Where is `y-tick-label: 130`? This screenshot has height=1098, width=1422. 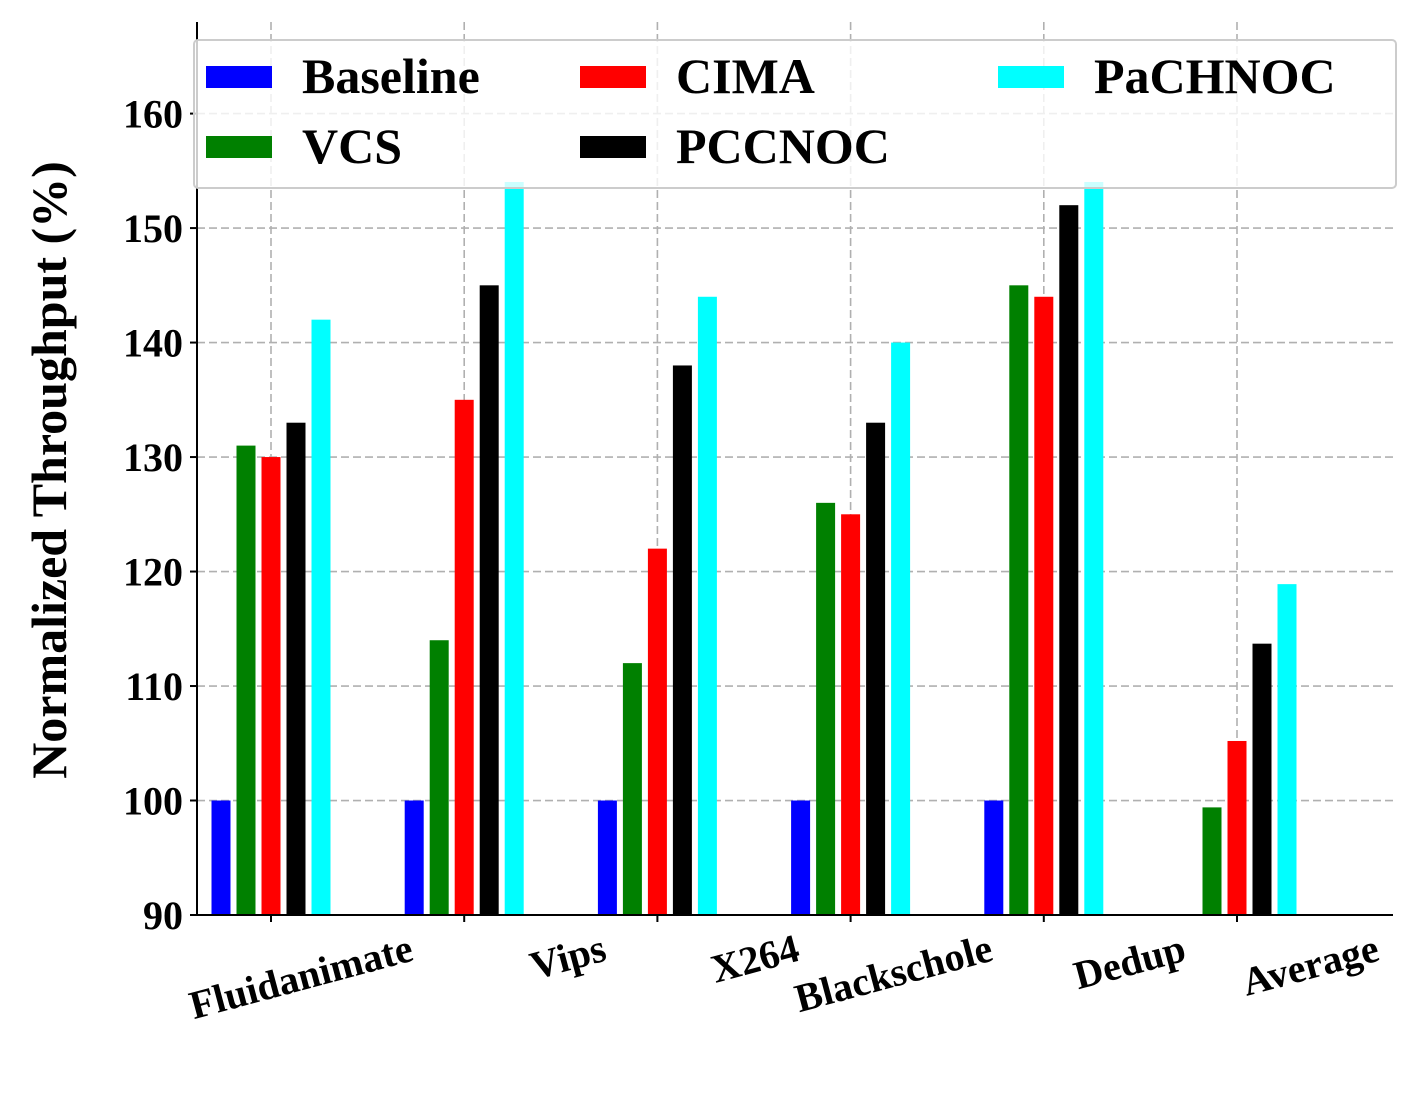
y-tick-label: 130 is located at coordinates (153, 457).